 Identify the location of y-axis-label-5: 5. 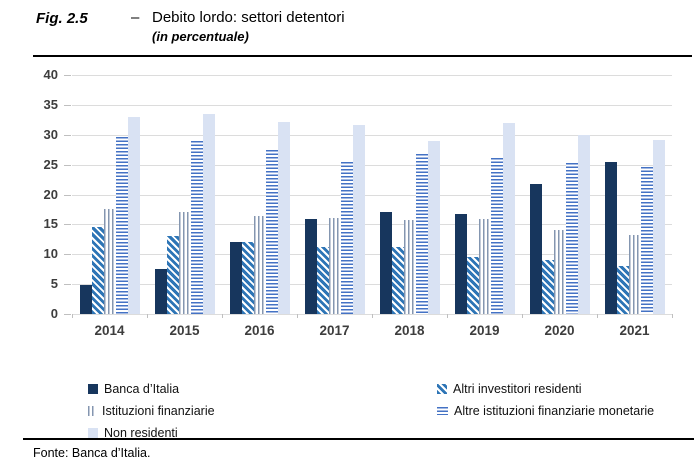
(54, 284).